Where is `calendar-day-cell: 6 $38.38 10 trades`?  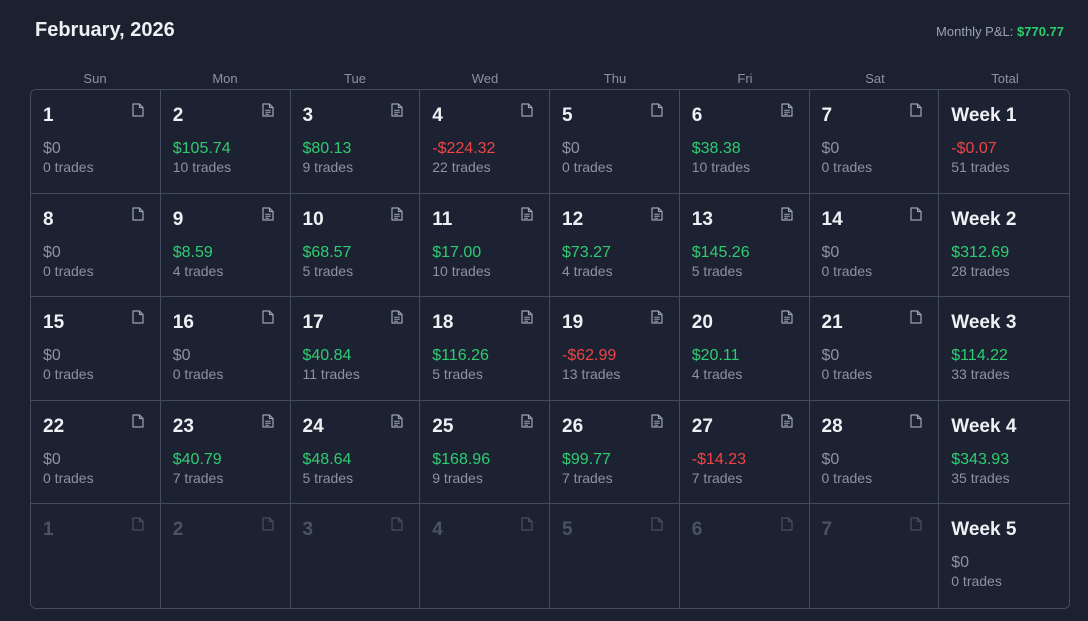 calendar-day-cell: 6 $38.38 10 trades is located at coordinates (744, 142).